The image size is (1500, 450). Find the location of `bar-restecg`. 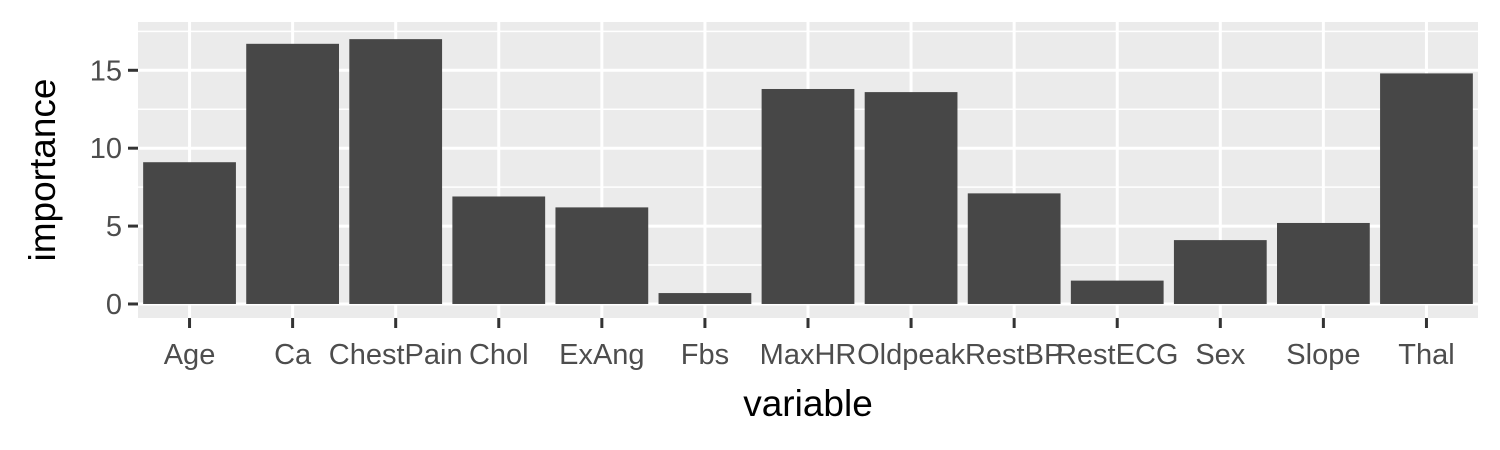

bar-restecg is located at coordinates (1117, 292).